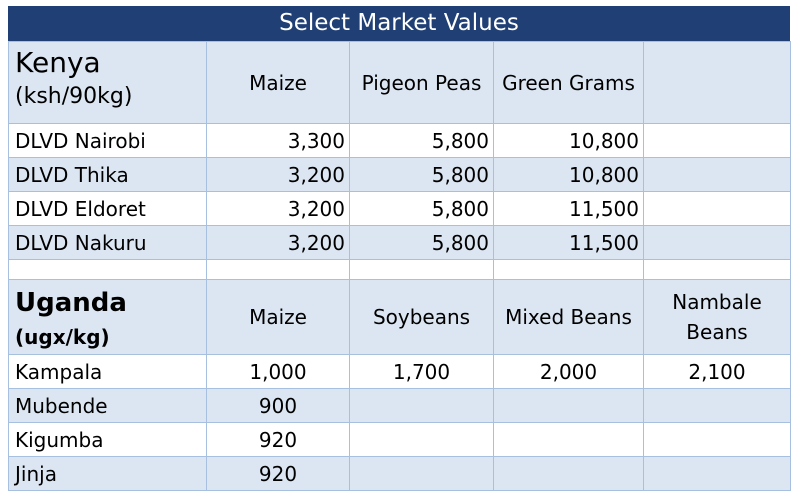  What do you see at coordinates (278, 140) in the screenshot?
I see `price-cell: 3,300` at bounding box center [278, 140].